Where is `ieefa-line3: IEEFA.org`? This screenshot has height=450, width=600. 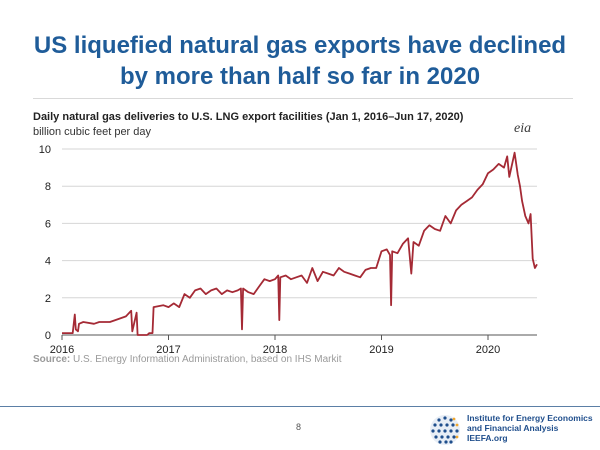 ieefa-line3: IEEFA.org is located at coordinates (487, 438).